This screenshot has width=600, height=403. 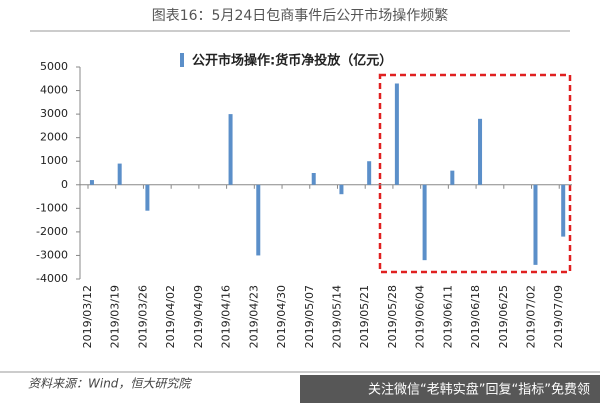 What do you see at coordinates (110, 384) in the screenshot?
I see `source-note: 资料来源：Wind，恒大研究院` at bounding box center [110, 384].